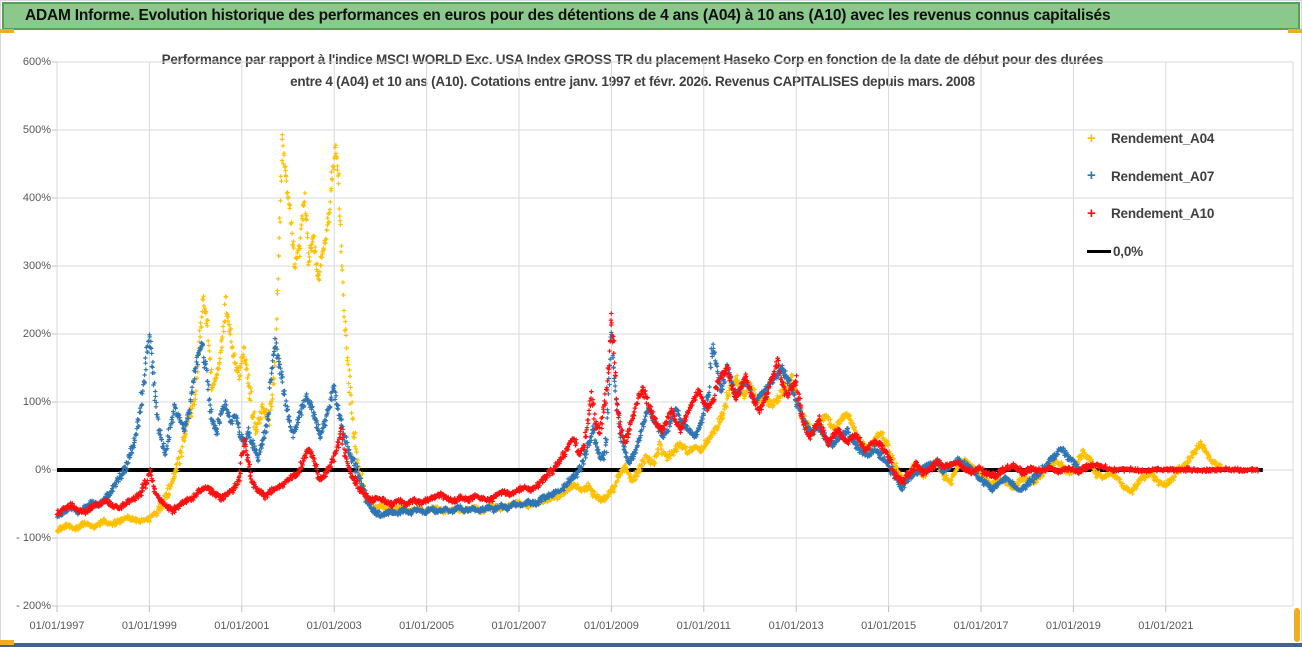 This screenshot has width=1302, height=647. I want to click on x-axis-label: 01/01/2007, so click(519, 626).